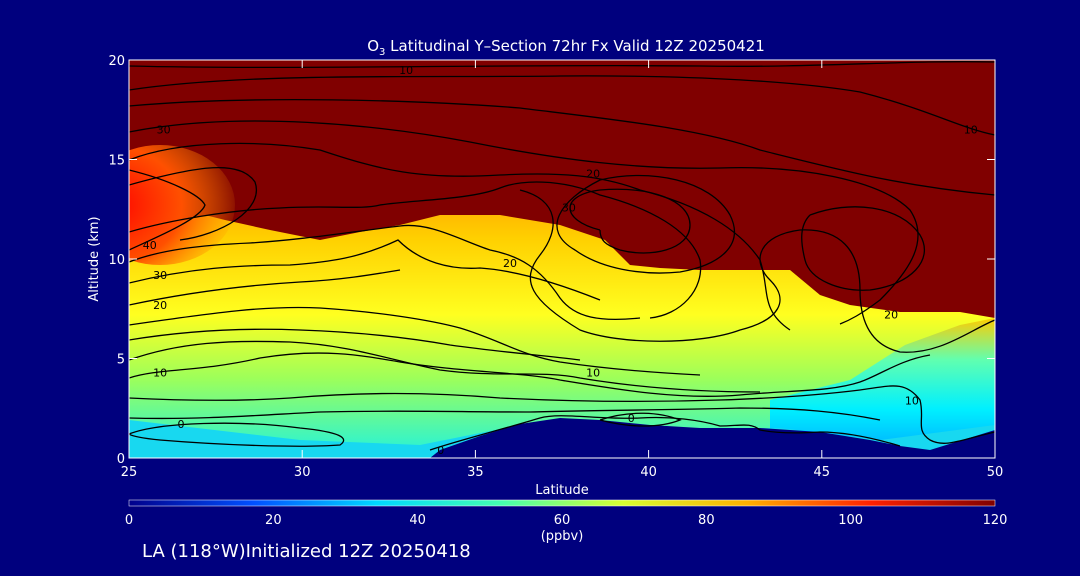 Image resolution: width=1080 pixels, height=576 pixels. What do you see at coordinates (995, 520) in the screenshot?
I see `colorbar-tick-label: 120` at bounding box center [995, 520].